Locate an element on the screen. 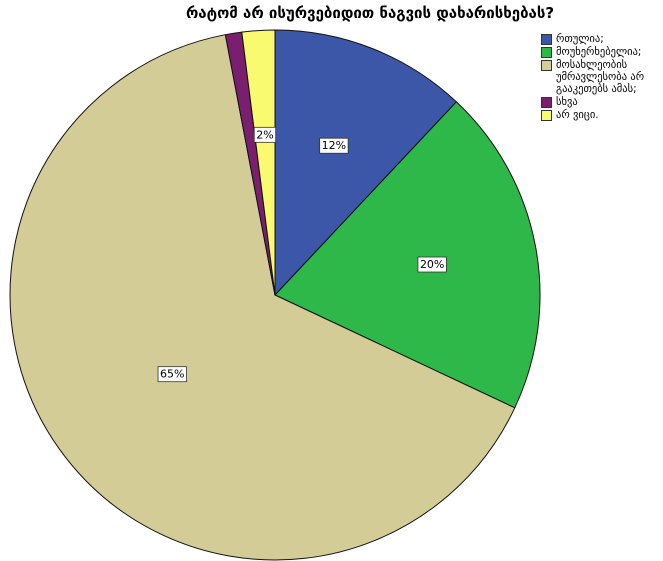 This screenshot has width=663, height=561. legend-label: არ ვიცი. is located at coordinates (577, 115).